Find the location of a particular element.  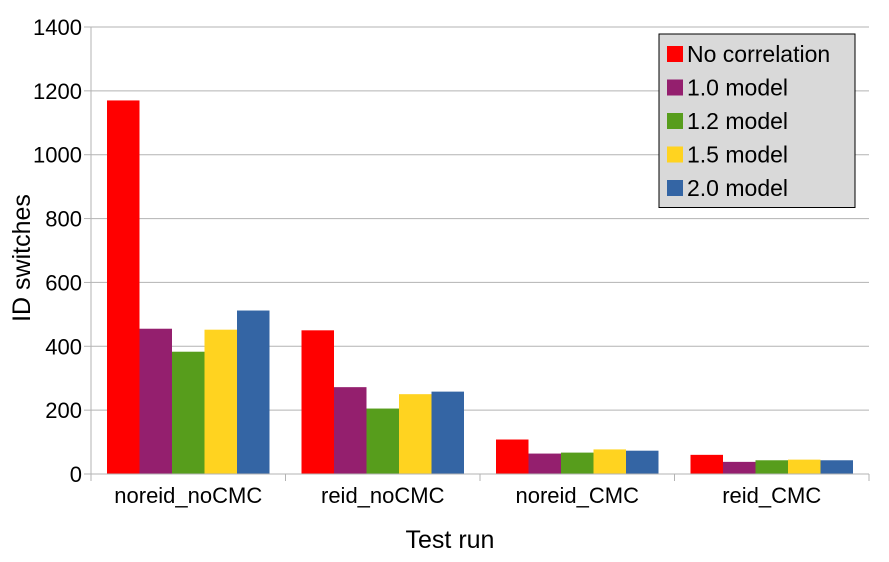

x-axis-title: Test run is located at coordinates (450, 540).